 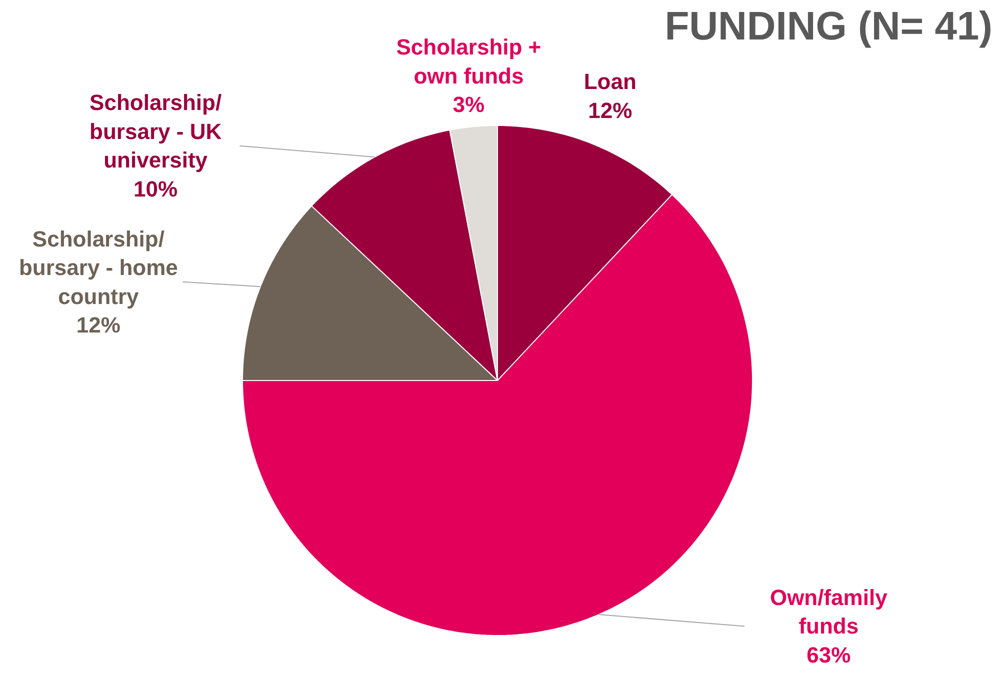 What do you see at coordinates (98, 267) in the screenshot?
I see `slice-label: Scholarship/bursary - home country` at bounding box center [98, 267].